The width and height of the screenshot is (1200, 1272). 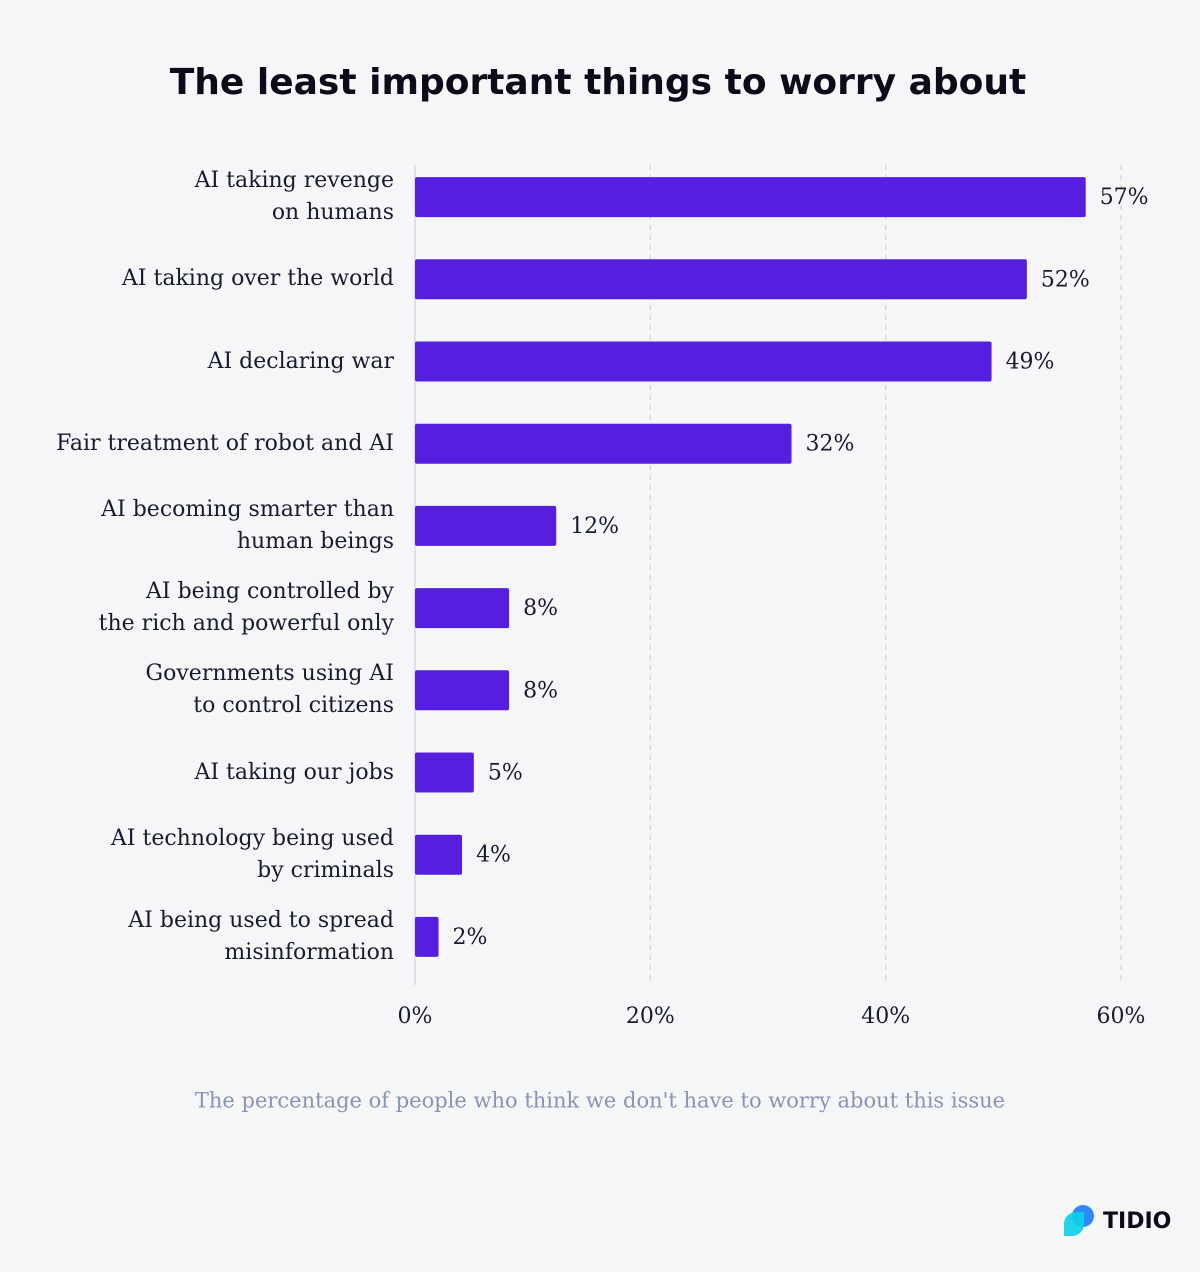 What do you see at coordinates (830, 444) in the screenshot?
I see `value-label: 32%` at bounding box center [830, 444].